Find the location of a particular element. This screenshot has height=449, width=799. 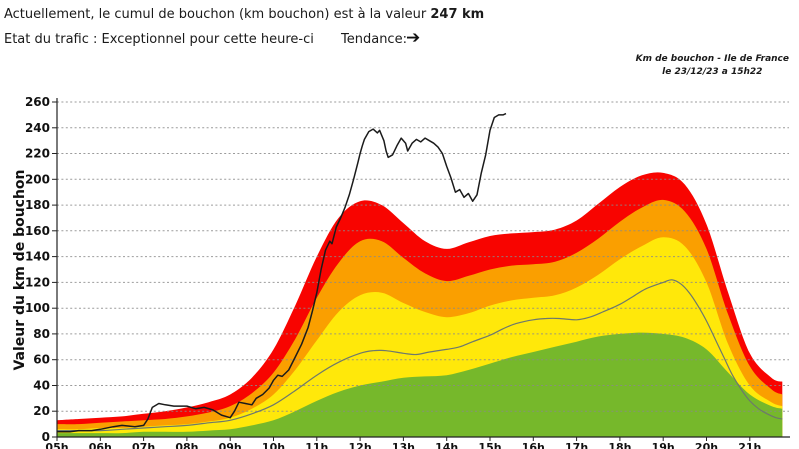

y-tick-label-80: 80 is located at coordinates (41, 334).